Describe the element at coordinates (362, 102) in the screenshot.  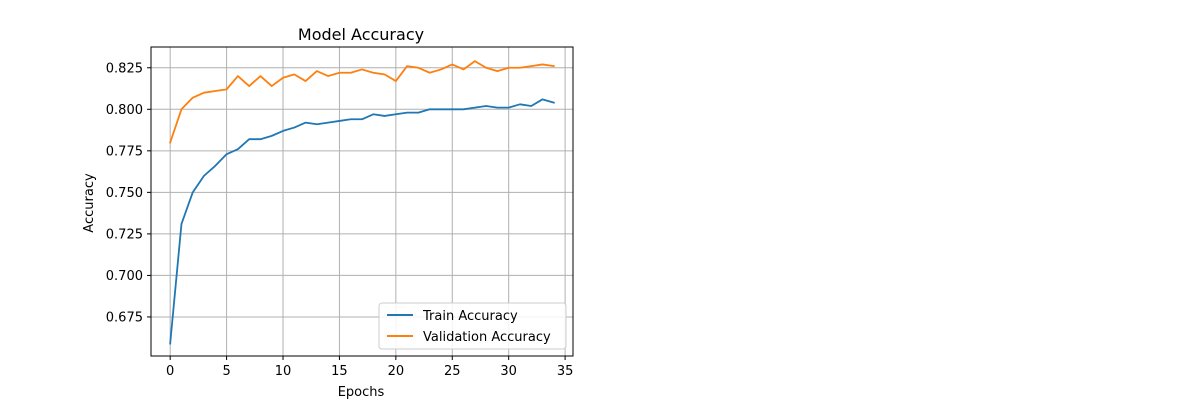
I see `series-line-validation-accuracy` at that location.